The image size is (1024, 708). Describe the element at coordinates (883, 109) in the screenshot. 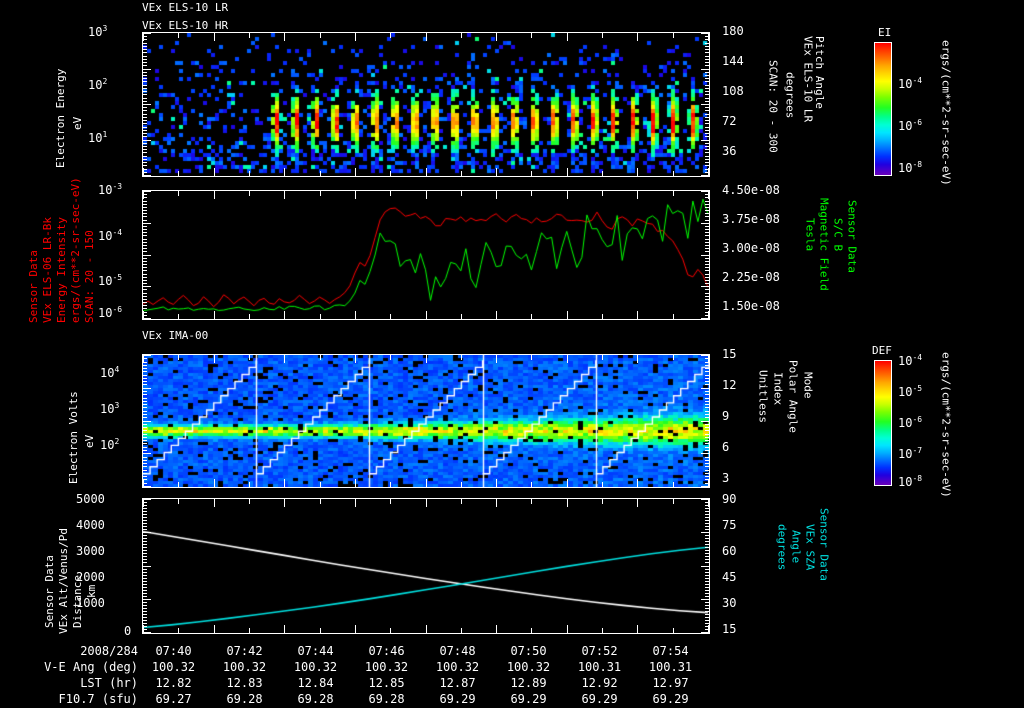

I see `panel1-colorbar` at that location.